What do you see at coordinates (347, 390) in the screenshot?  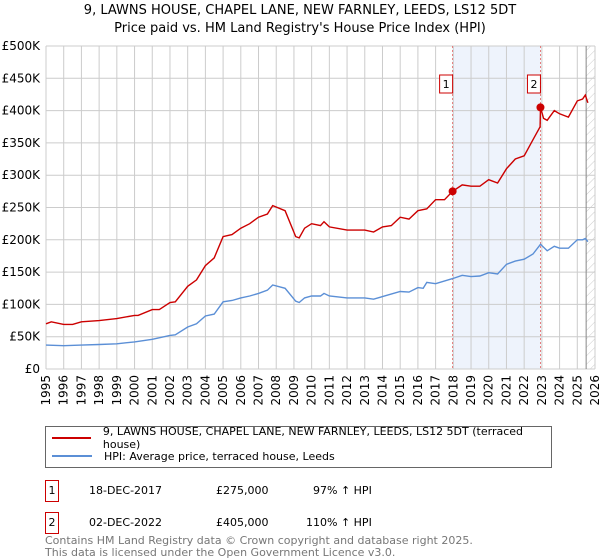 I see `x-tick-label: 2012` at bounding box center [347, 390].